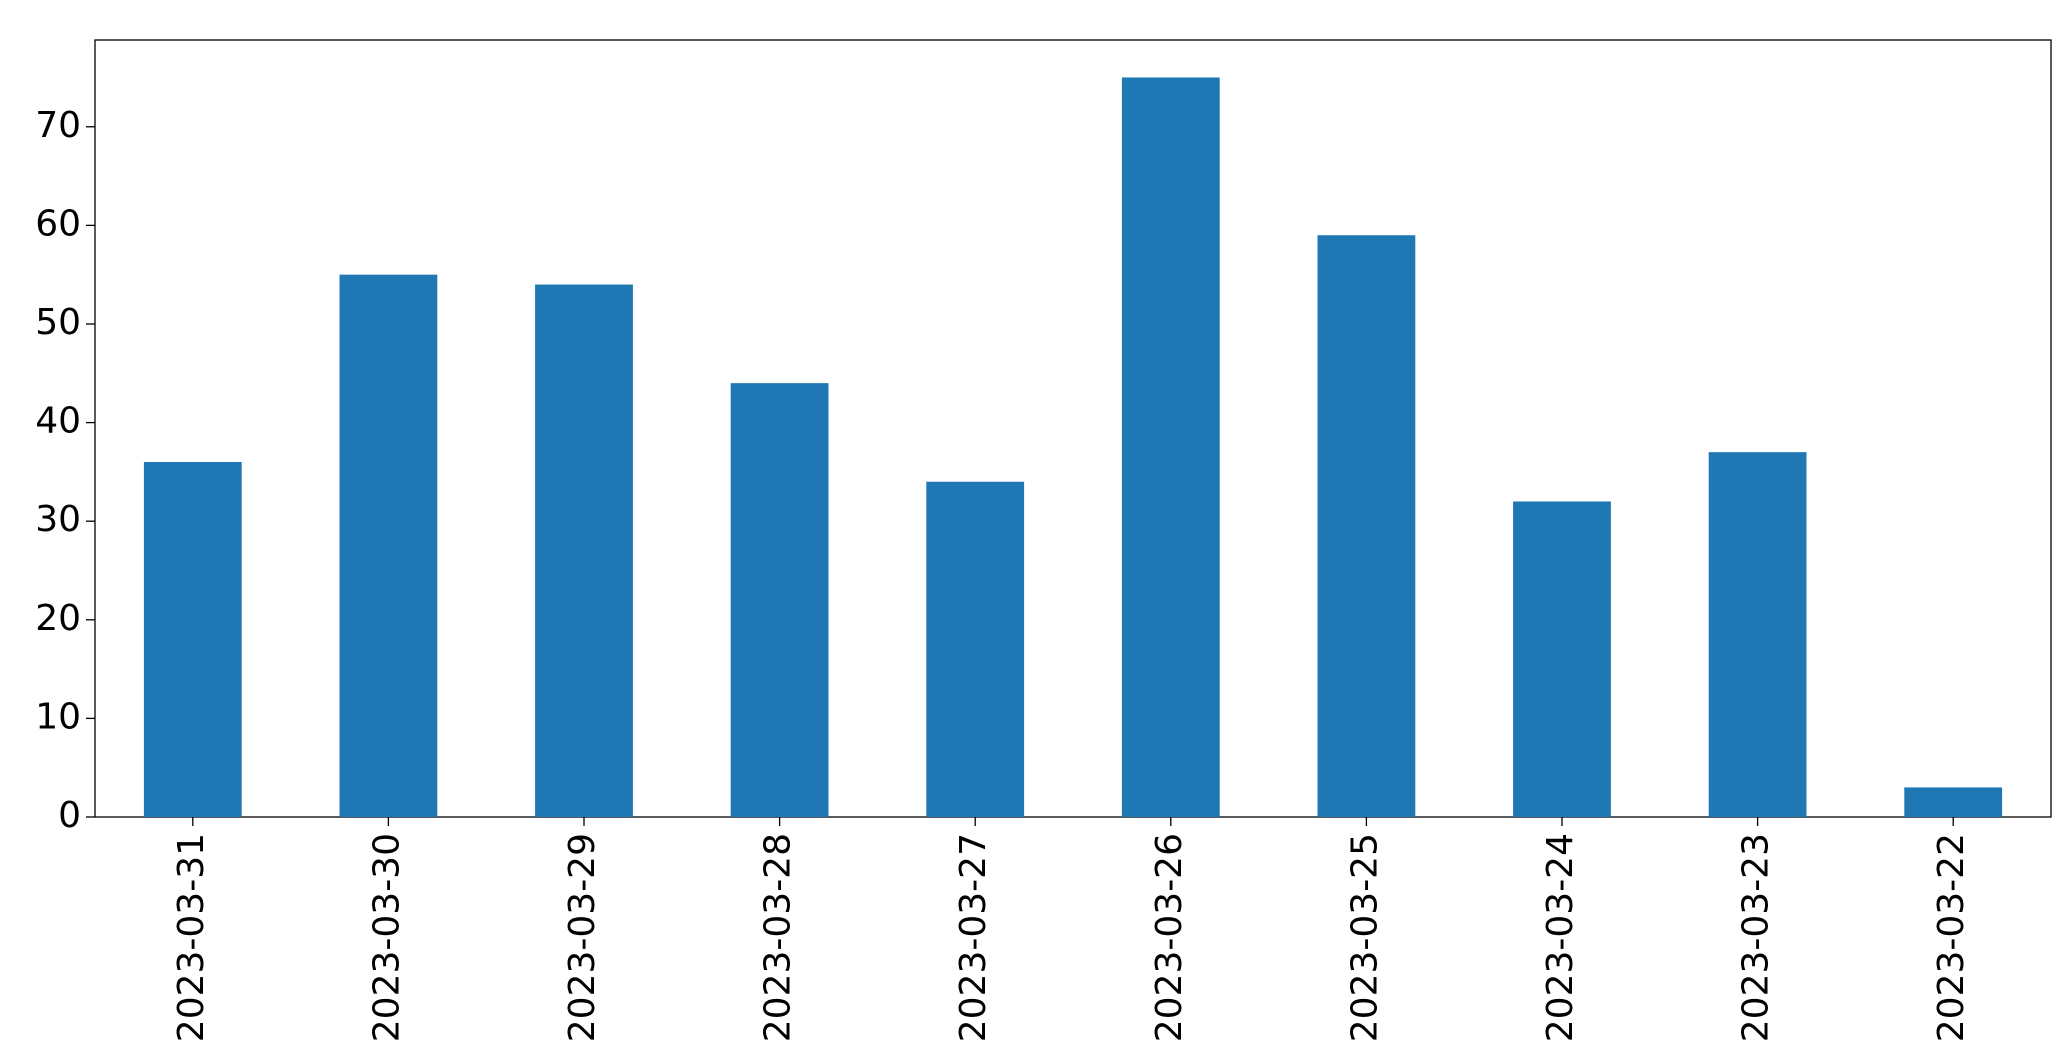 This screenshot has width=2071, height=1061. What do you see at coordinates (58, 125) in the screenshot?
I see `y-tick-label: 70` at bounding box center [58, 125].